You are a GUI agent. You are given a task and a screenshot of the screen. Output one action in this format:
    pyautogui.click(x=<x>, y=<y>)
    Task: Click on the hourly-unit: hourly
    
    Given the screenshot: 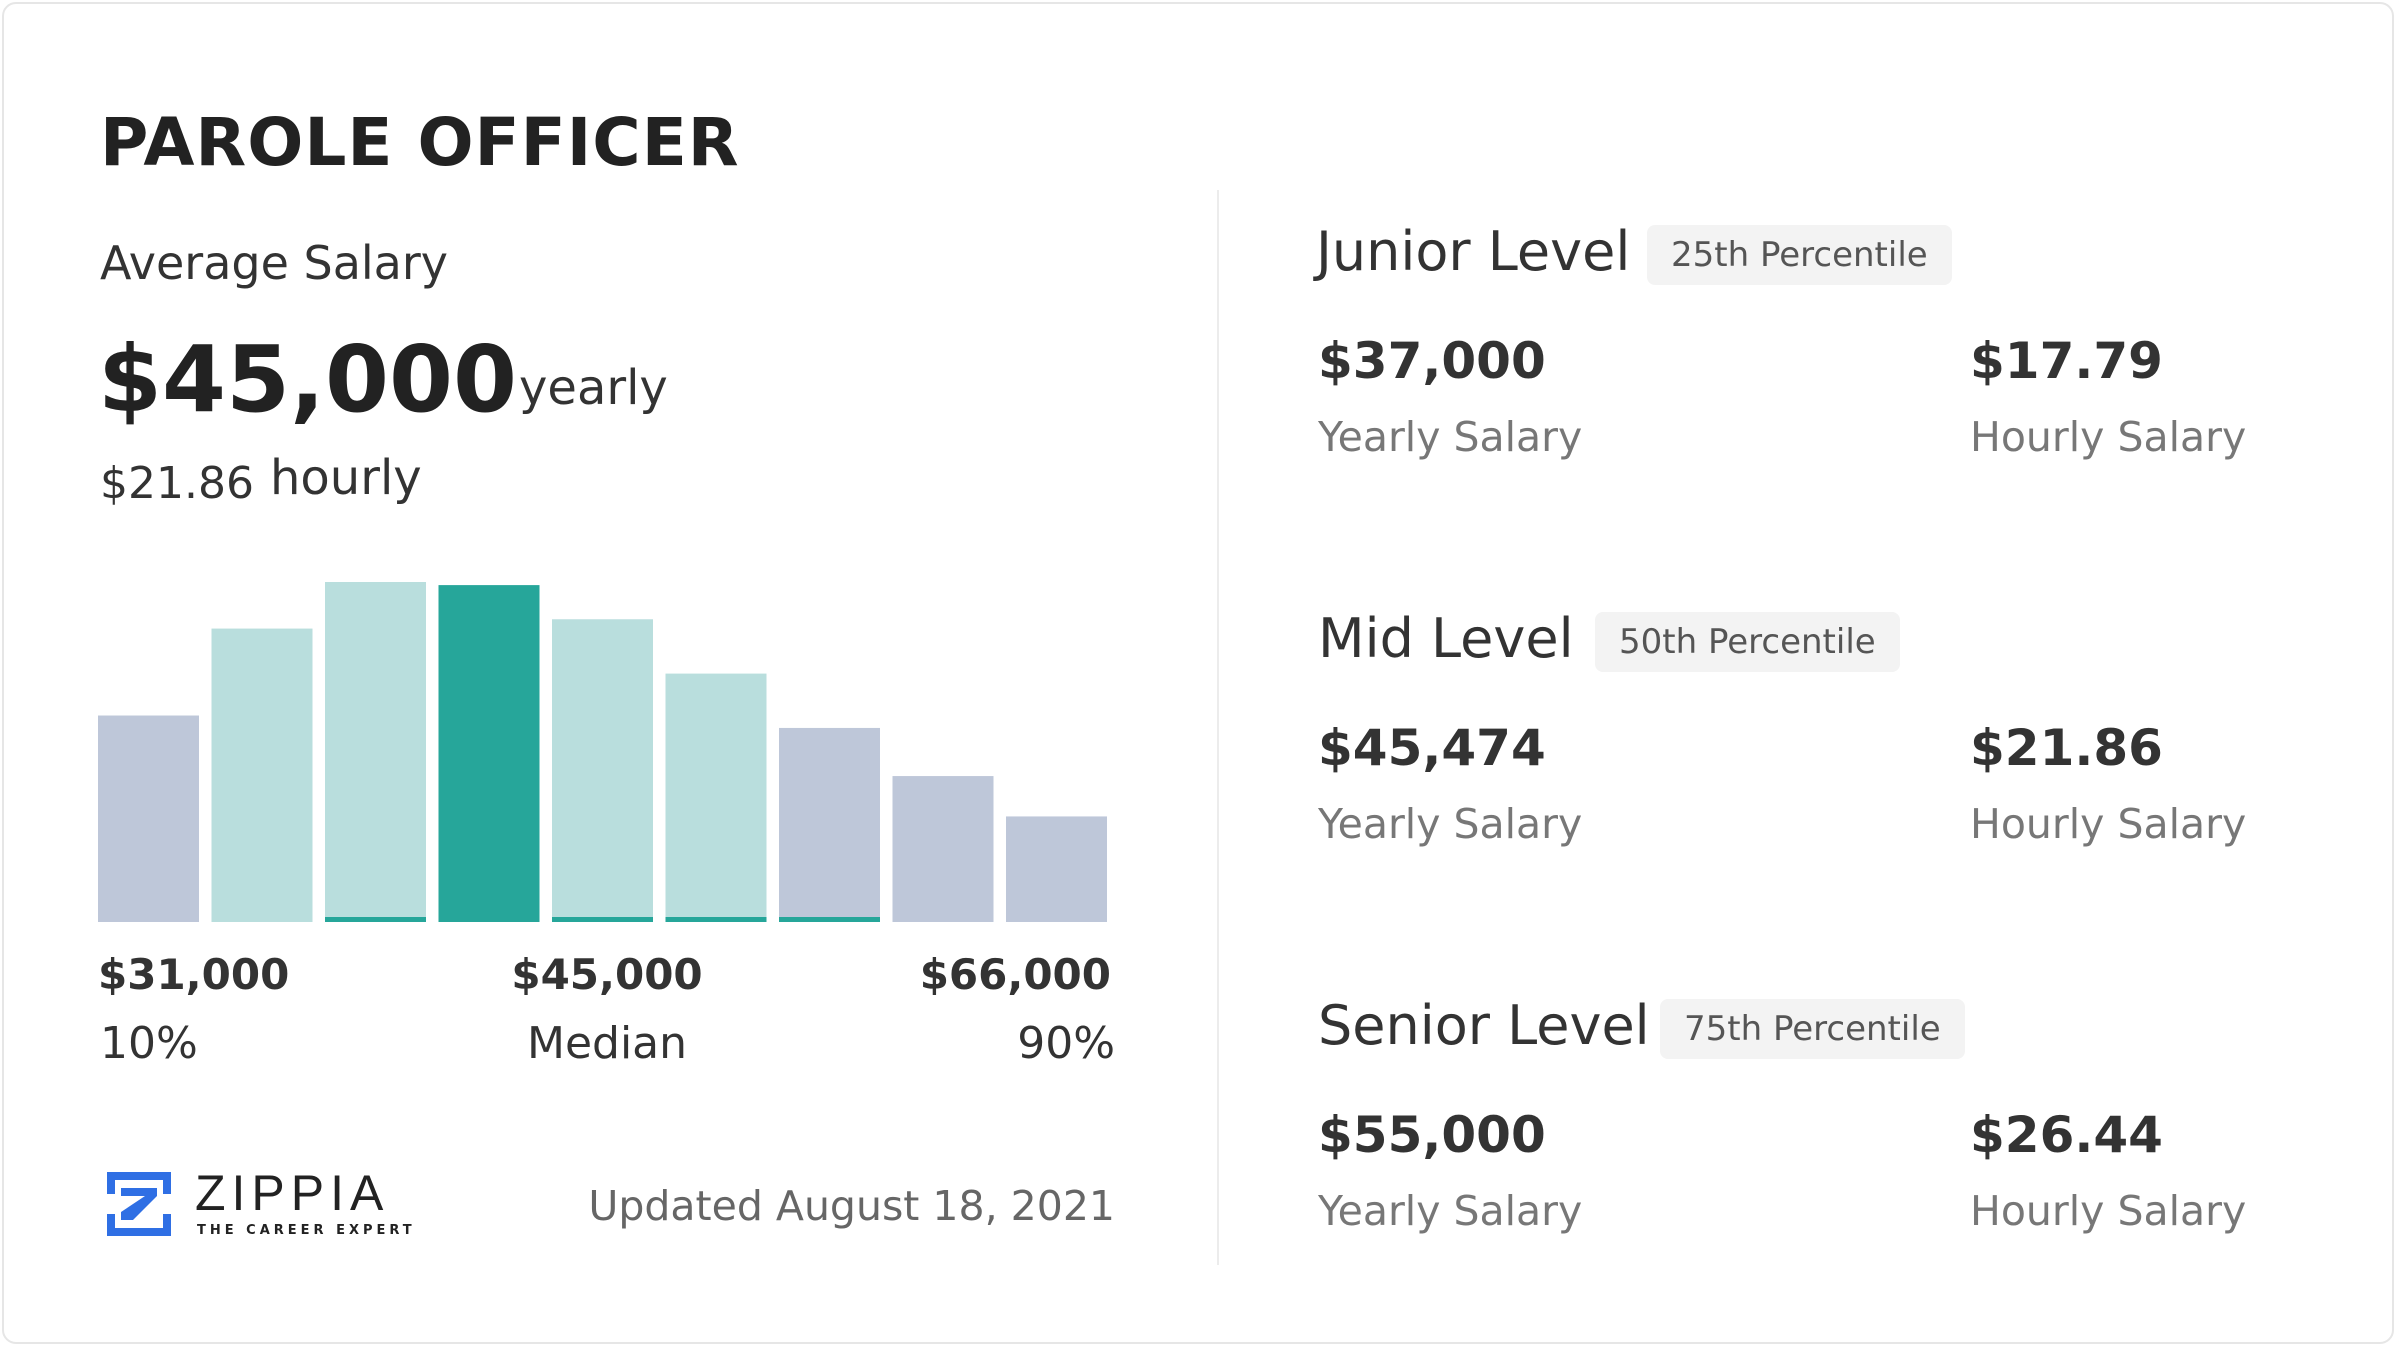 What is the action you would take?
    pyautogui.click(x=346, y=478)
    